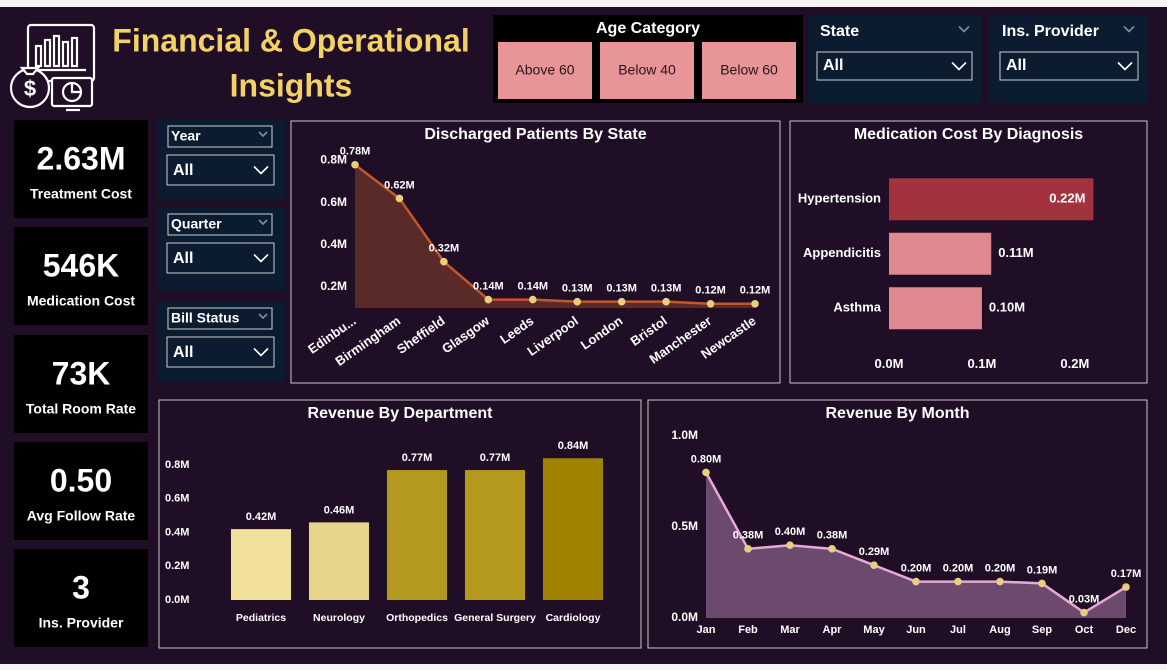 Image resolution: width=1167 pixels, height=670 pixels. What do you see at coordinates (710, 291) in the screenshot?
I see `data-label: 0.12M` at bounding box center [710, 291].